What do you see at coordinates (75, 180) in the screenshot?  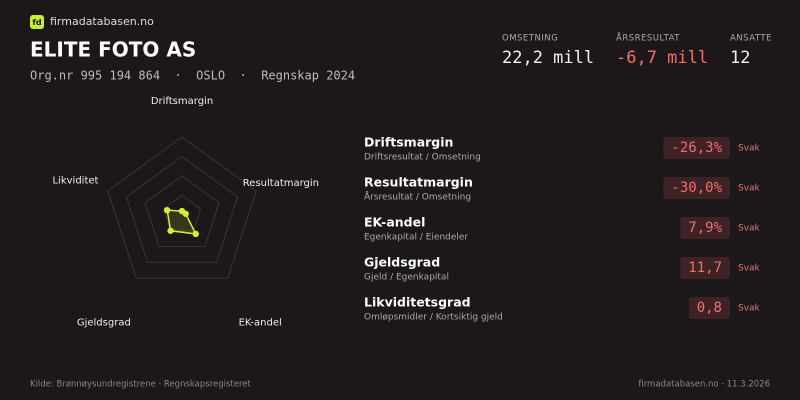 I see `radar-label: Likviditet` at bounding box center [75, 180].